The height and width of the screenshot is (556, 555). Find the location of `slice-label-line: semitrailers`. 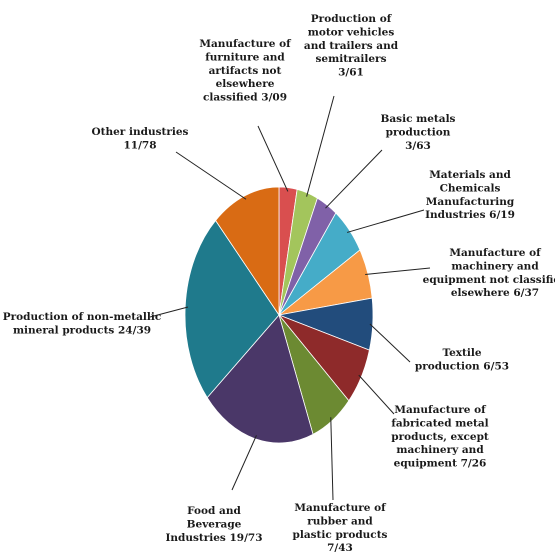

slice-label-line: semitrailers is located at coordinates (351, 59).